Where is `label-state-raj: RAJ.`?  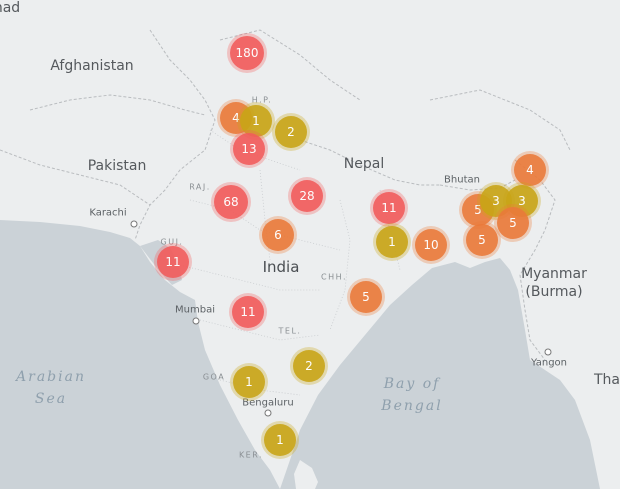 label-state-raj: RAJ. is located at coordinates (200, 187).